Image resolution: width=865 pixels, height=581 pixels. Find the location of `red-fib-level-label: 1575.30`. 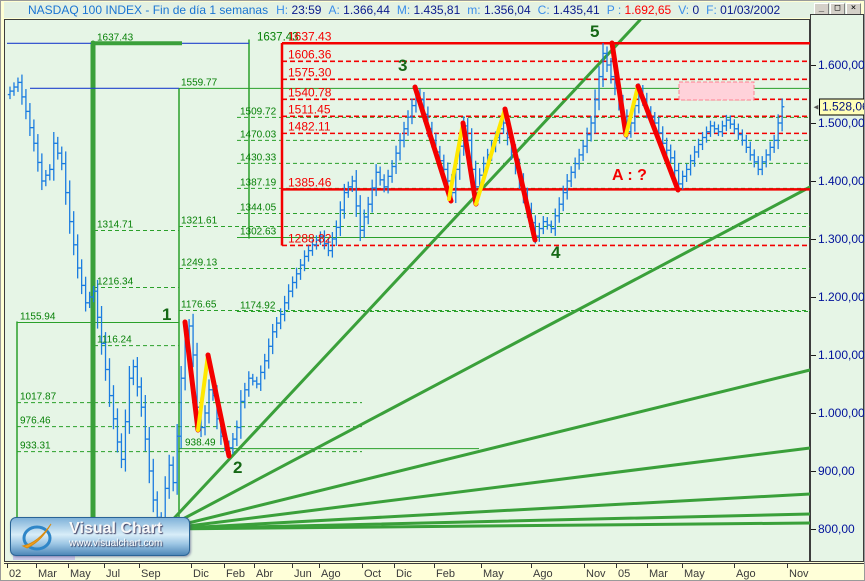

red-fib-level-label: 1575.30 is located at coordinates (310, 72).